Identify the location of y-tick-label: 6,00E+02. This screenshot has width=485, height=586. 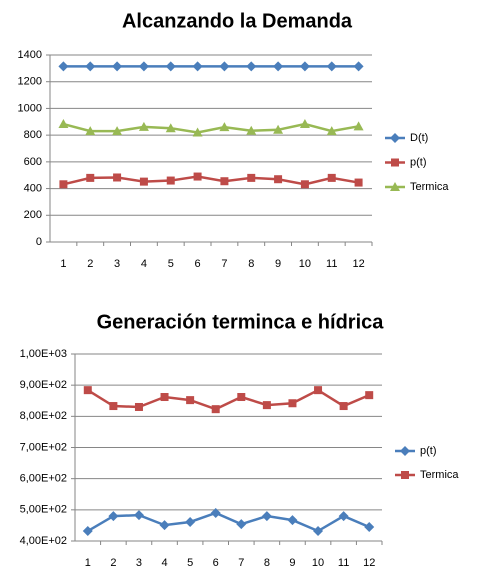
(43, 479).